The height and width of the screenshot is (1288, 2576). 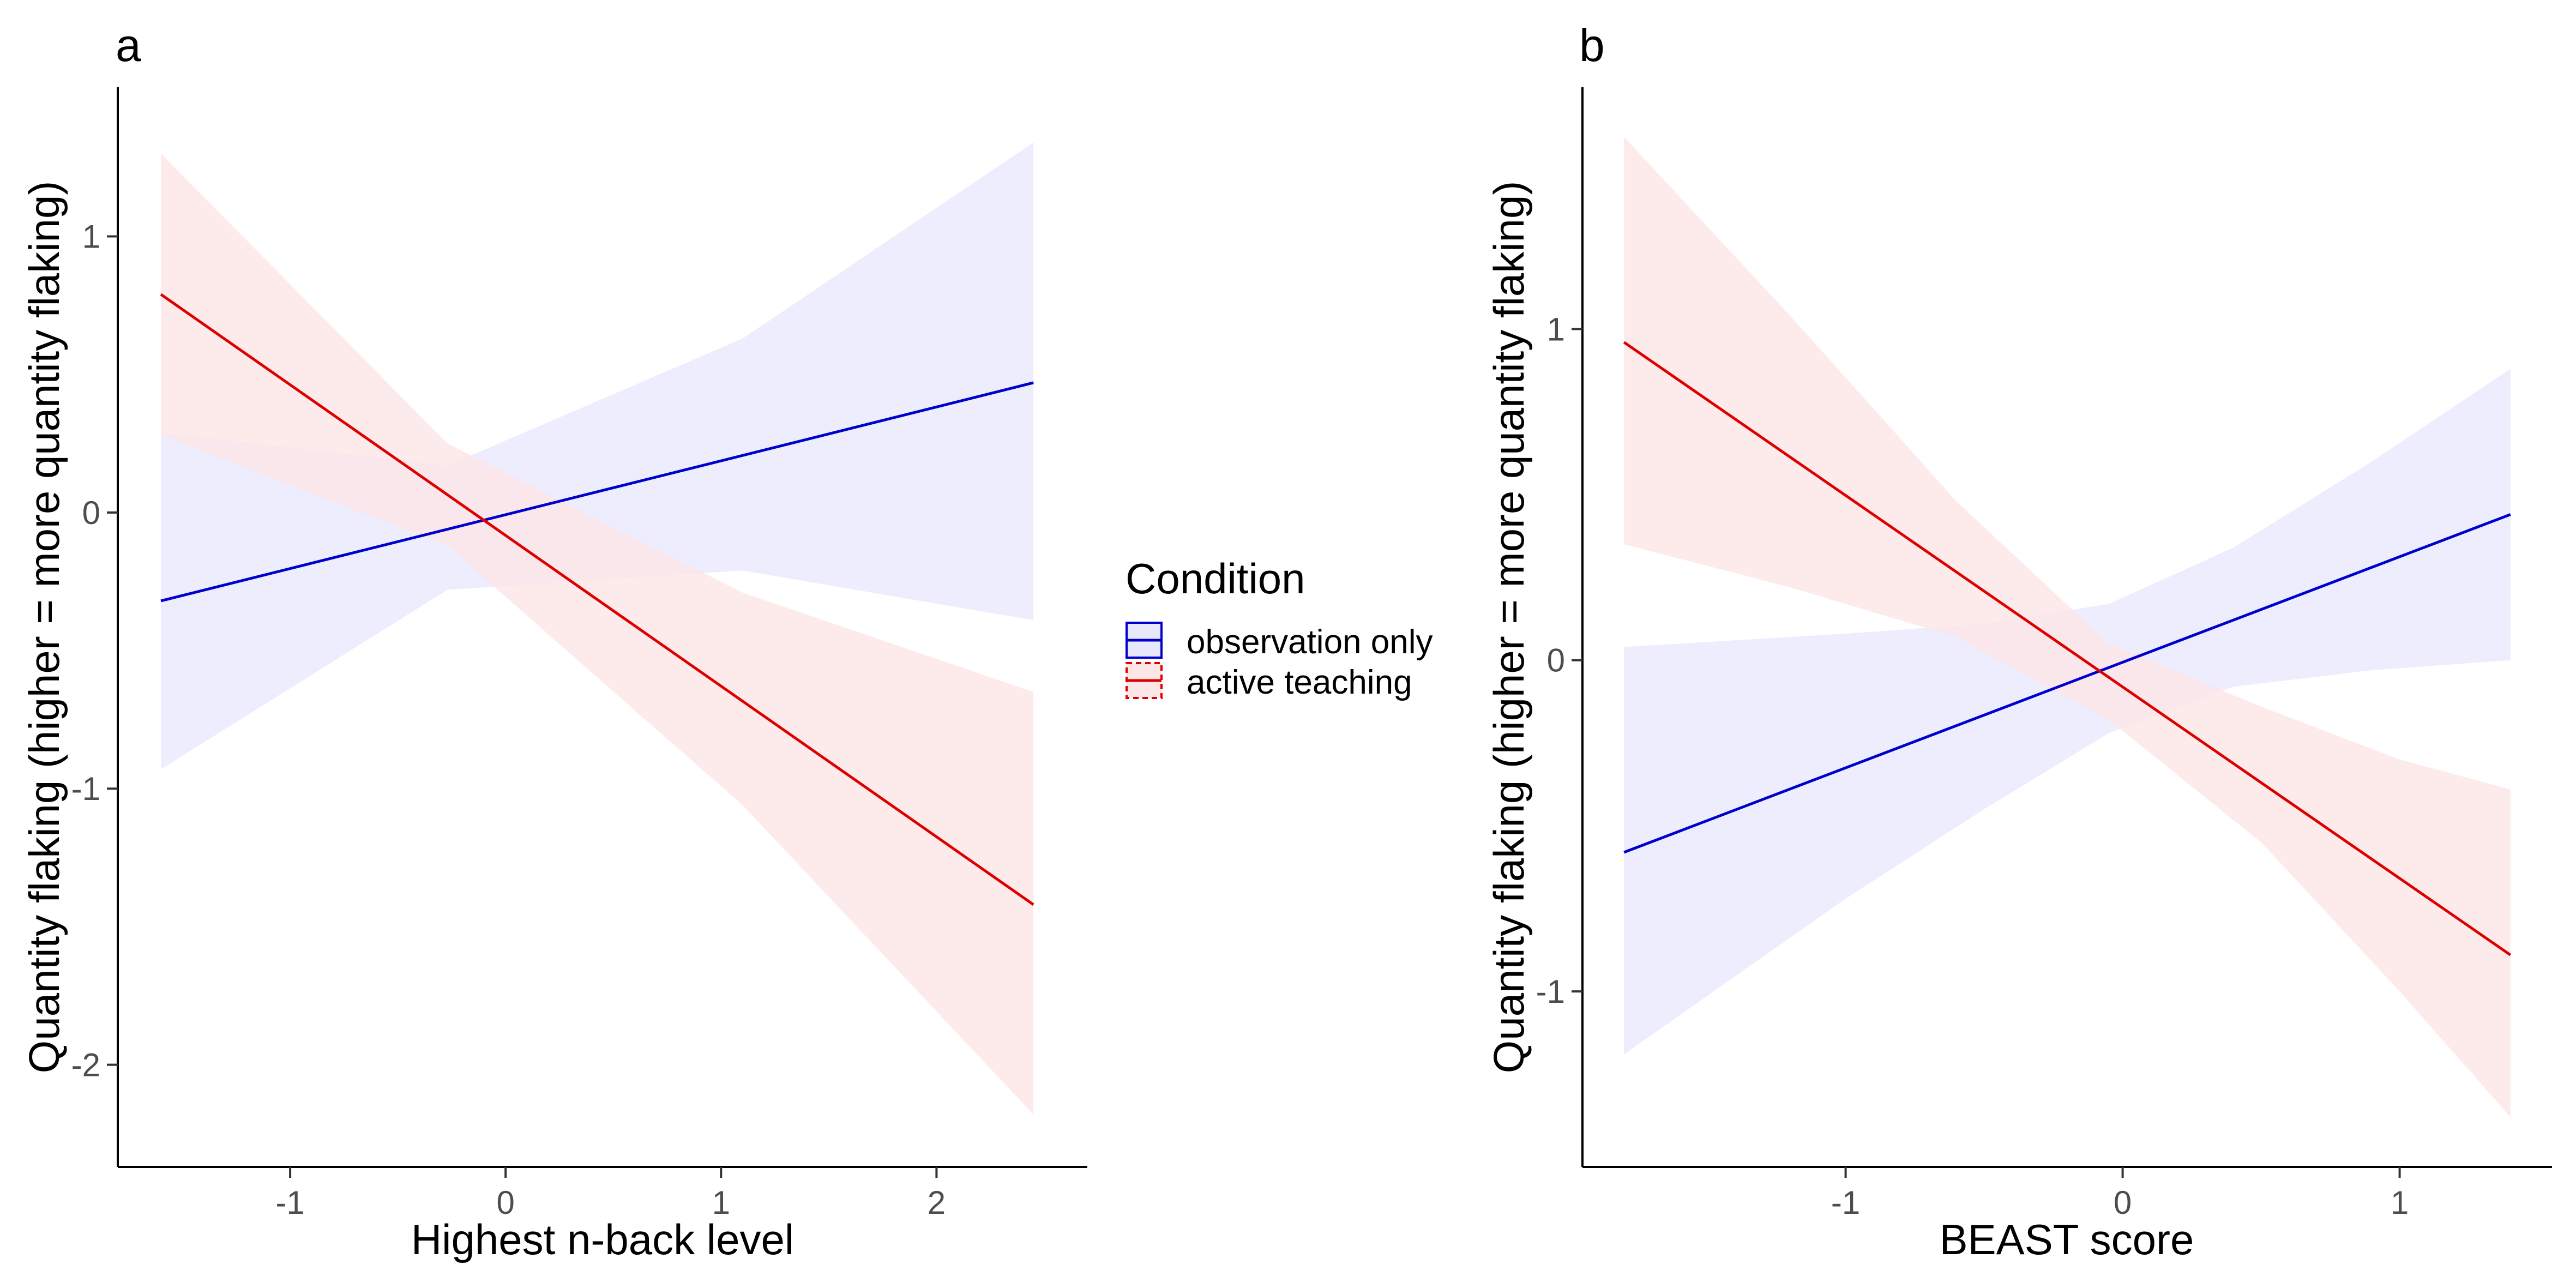 I want to click on panel-b-y-tick-label: 1, so click(x=1556, y=329).